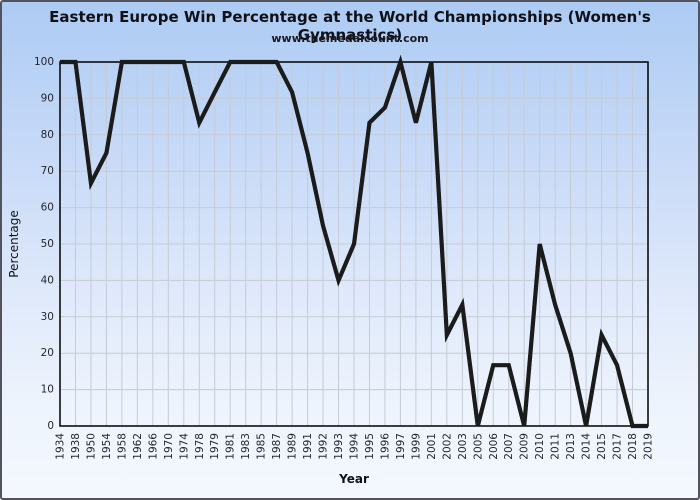 The height and width of the screenshot is (500, 700). What do you see at coordinates (44, 62) in the screenshot?
I see `y-tick-label: 100` at bounding box center [44, 62].